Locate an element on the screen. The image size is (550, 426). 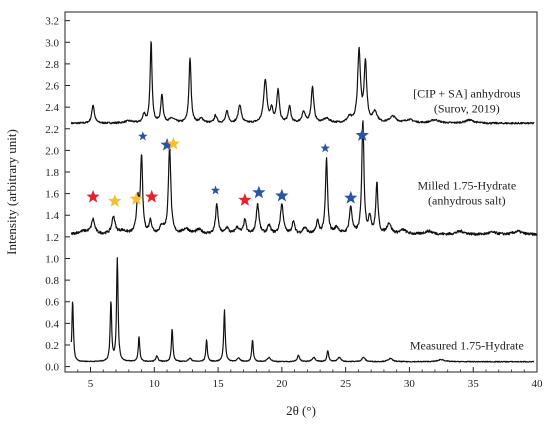
y-tick-label: 2.6 is located at coordinates (52, 87).